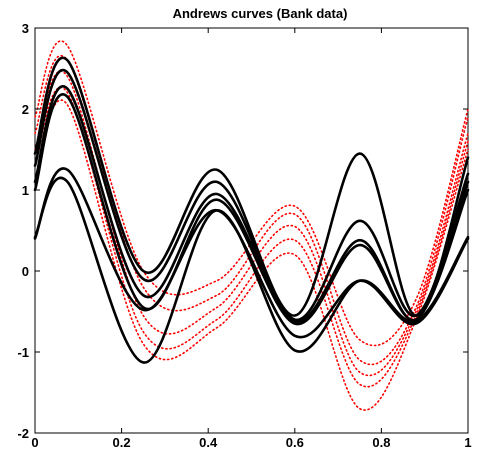  I want to click on y-tick-label: 2, so click(25, 109).